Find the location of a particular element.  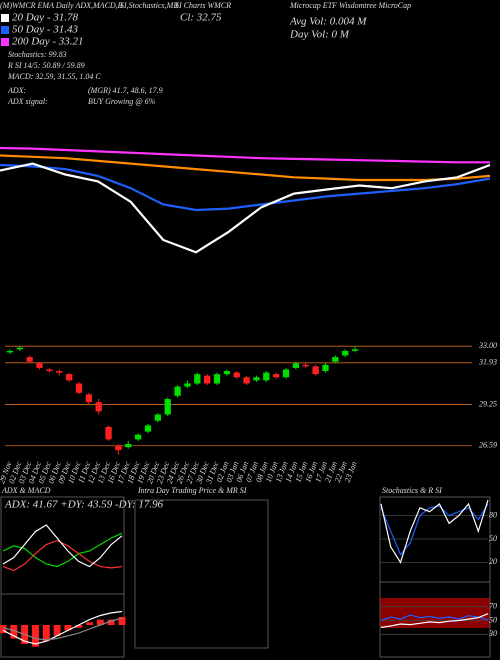

rsi-band is located at coordinates (435, 613).